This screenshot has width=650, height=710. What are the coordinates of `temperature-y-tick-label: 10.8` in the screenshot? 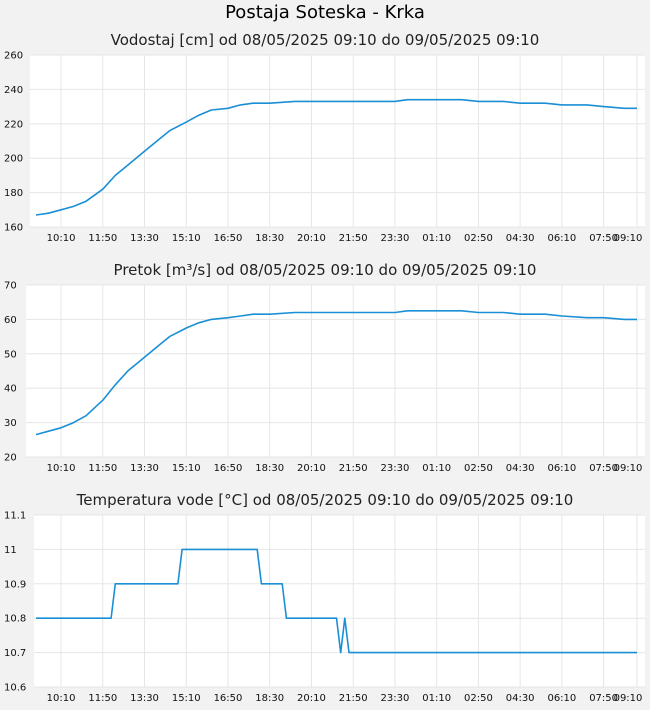 It's located at (15, 619).